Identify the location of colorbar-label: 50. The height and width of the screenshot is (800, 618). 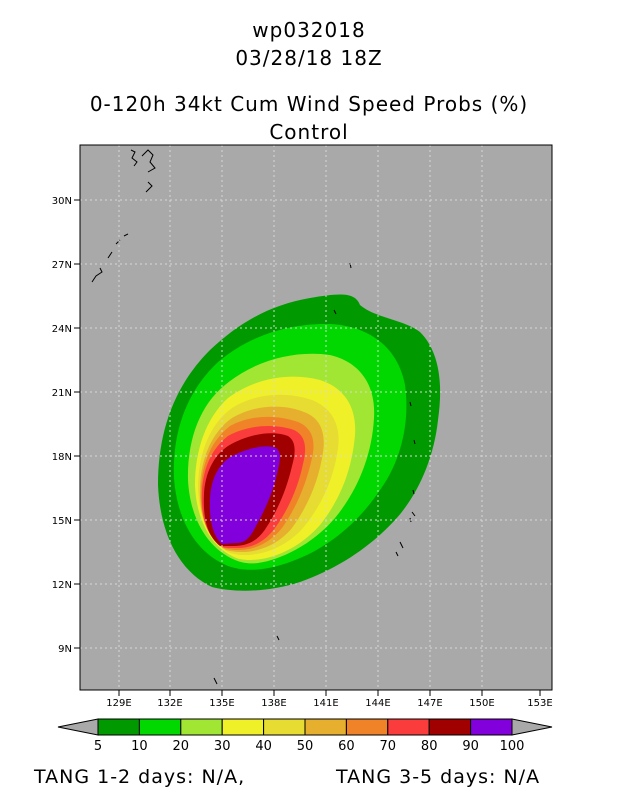
(305, 746).